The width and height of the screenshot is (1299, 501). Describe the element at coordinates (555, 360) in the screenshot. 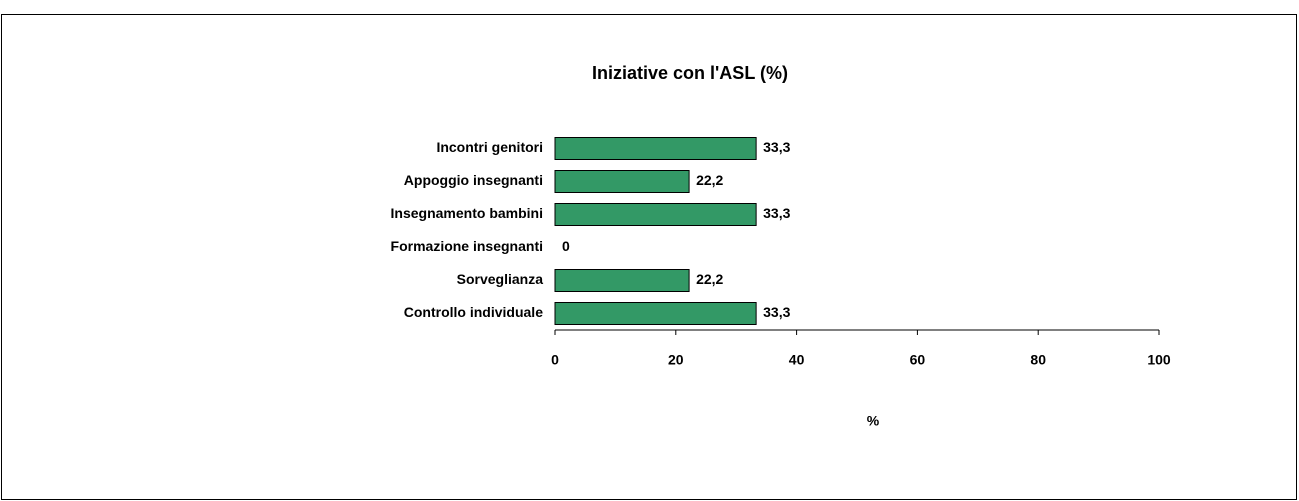

I see `x-tick-label: 0` at that location.